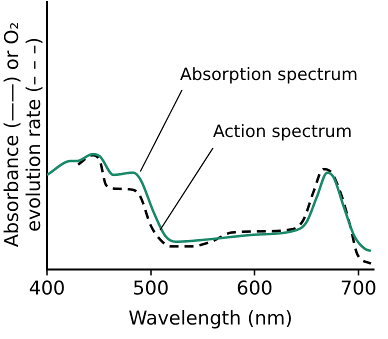  I want to click on y-axis-title: Absorbance (——) or O₂ evolution rate (– – –), so click(23, 135).